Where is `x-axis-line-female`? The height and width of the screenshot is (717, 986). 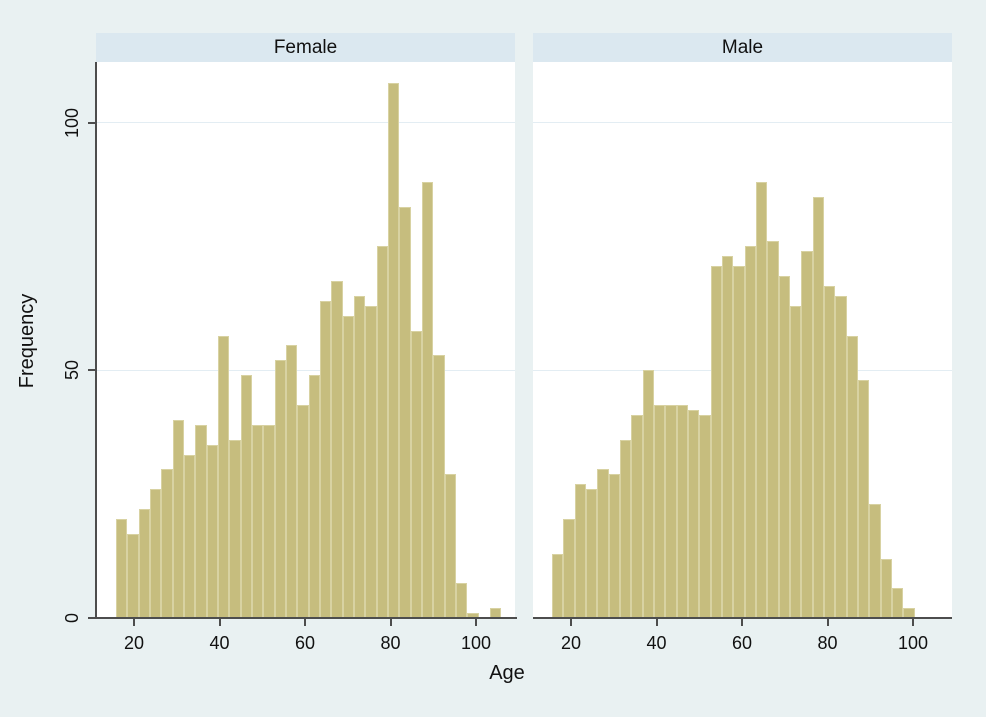 x-axis-line-female is located at coordinates (306, 618).